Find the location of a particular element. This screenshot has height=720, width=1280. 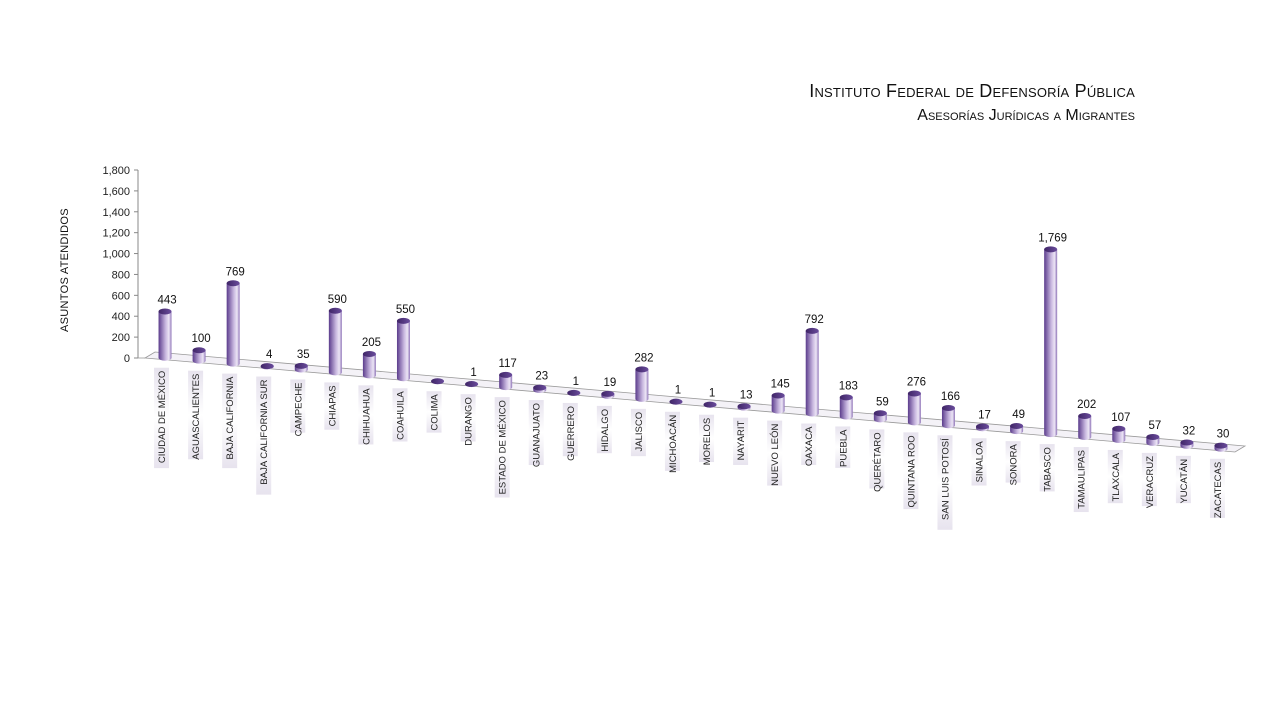

y-tick-label: 400 is located at coordinates (121, 317).